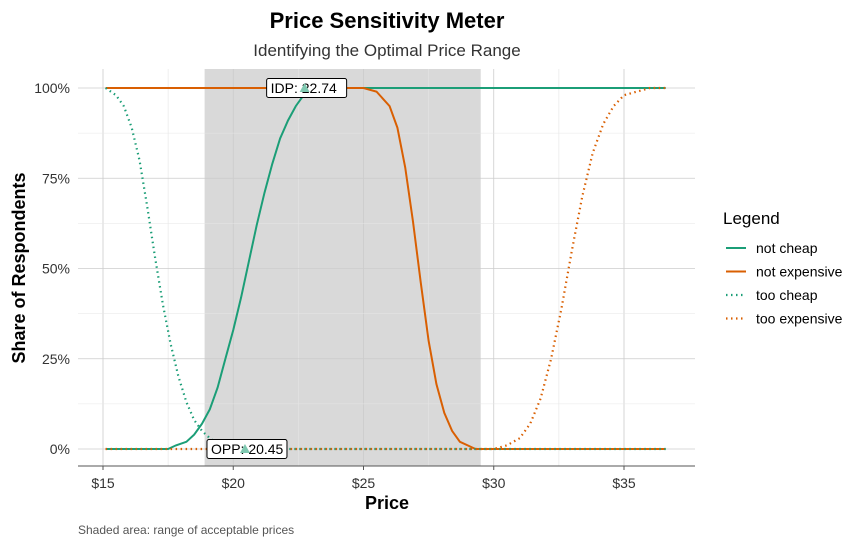 This screenshot has width=864, height=546. What do you see at coordinates (799, 319) in the screenshot?
I see `legend-label: too expensive` at bounding box center [799, 319].